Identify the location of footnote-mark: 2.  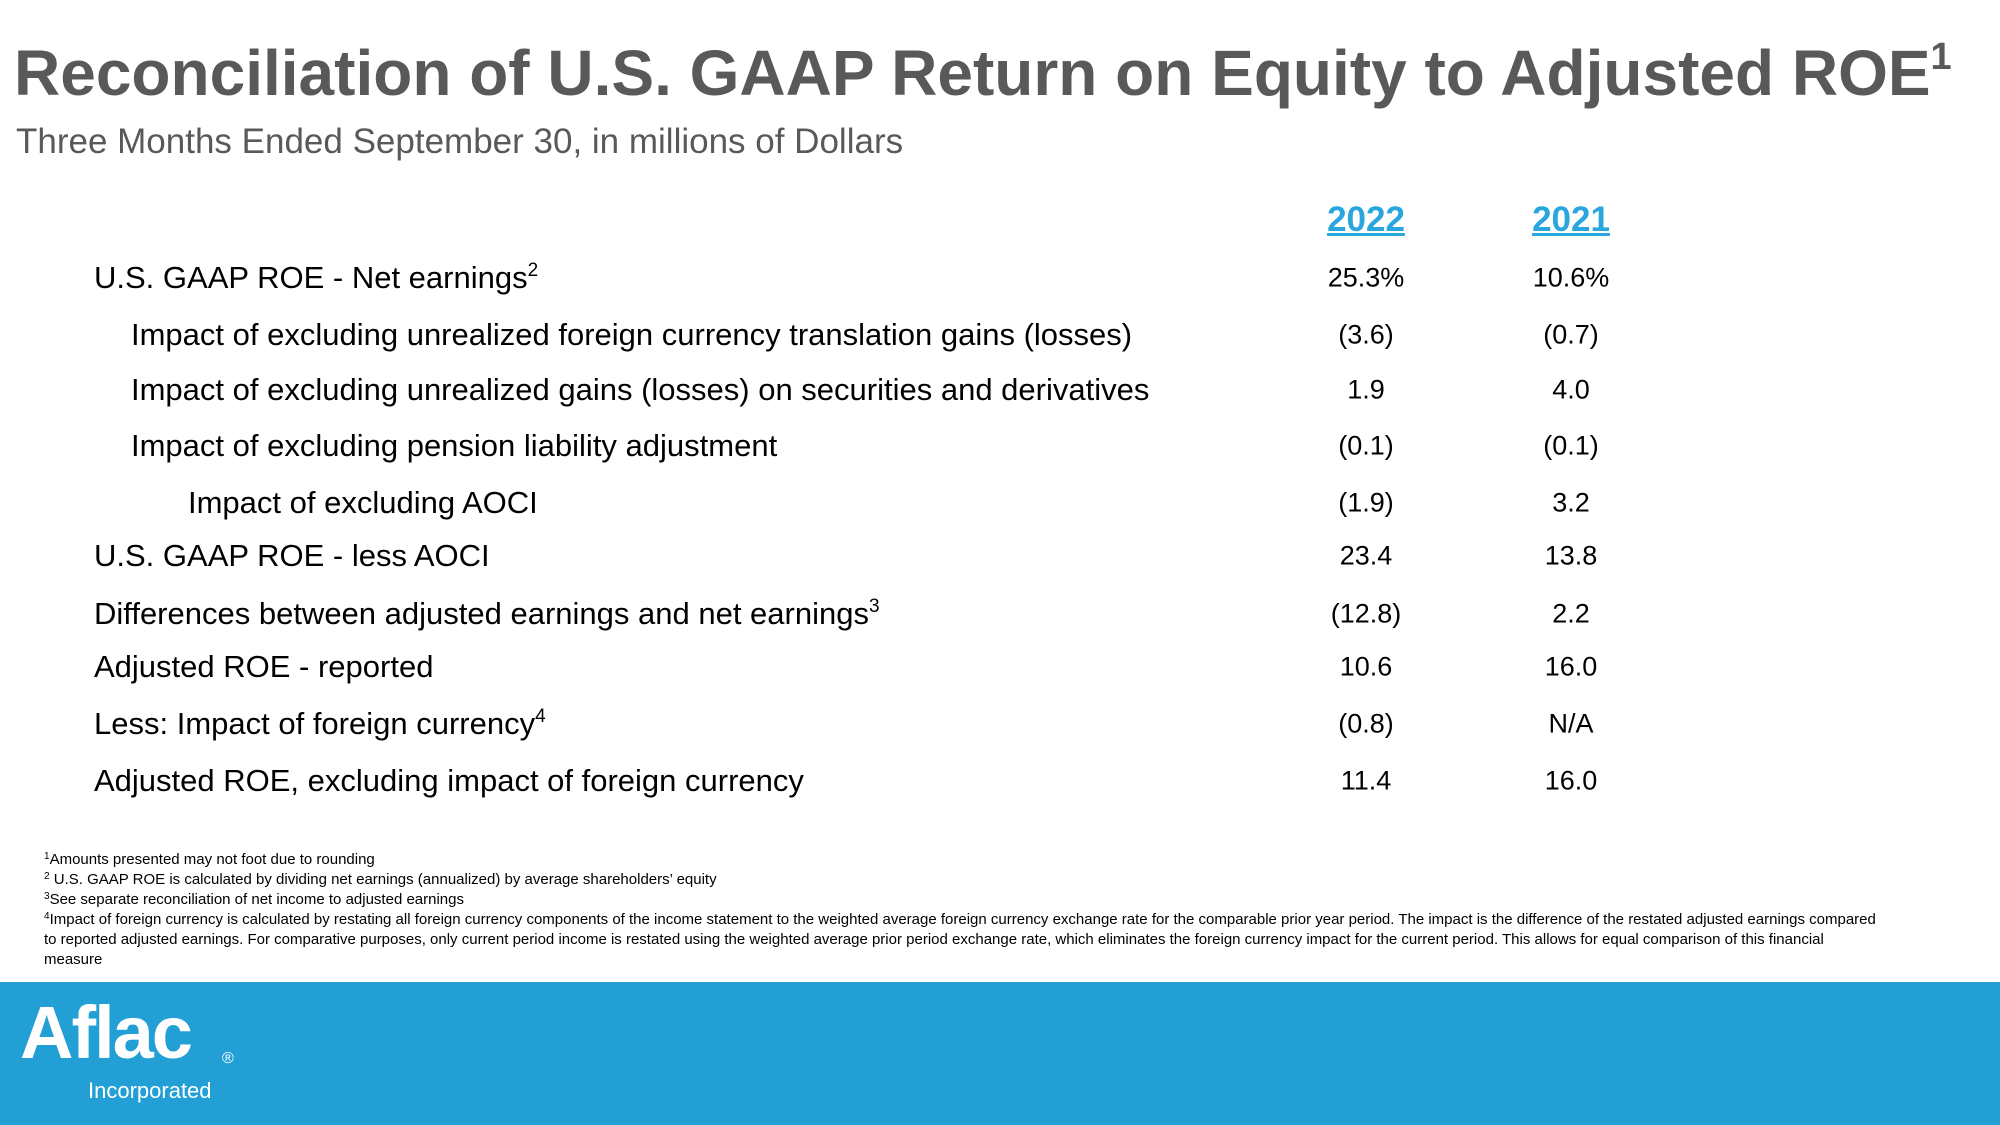
(47, 876).